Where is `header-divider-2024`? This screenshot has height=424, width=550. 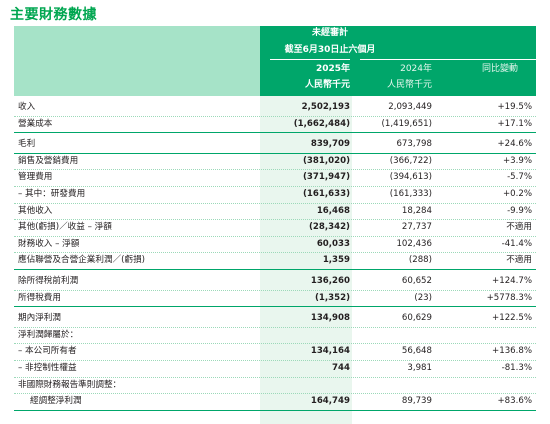 header-divider-2024 is located at coordinates (448, 59).